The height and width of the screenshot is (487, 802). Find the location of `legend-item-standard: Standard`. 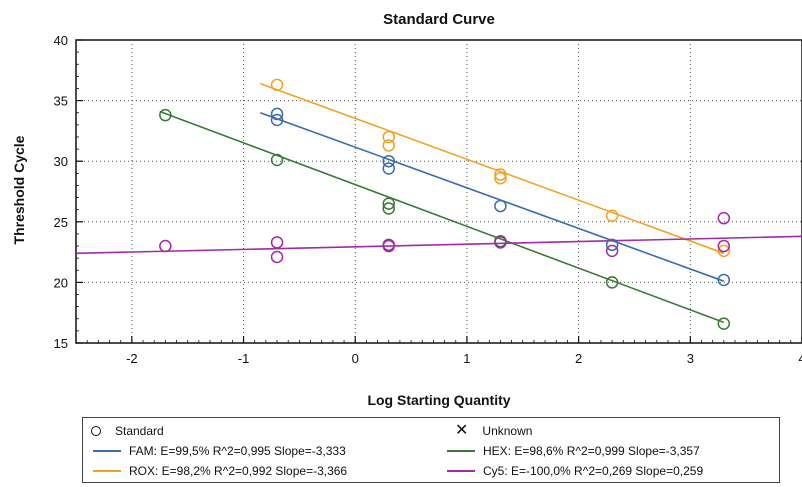

legend-item-standard: Standard is located at coordinates (123, 431).